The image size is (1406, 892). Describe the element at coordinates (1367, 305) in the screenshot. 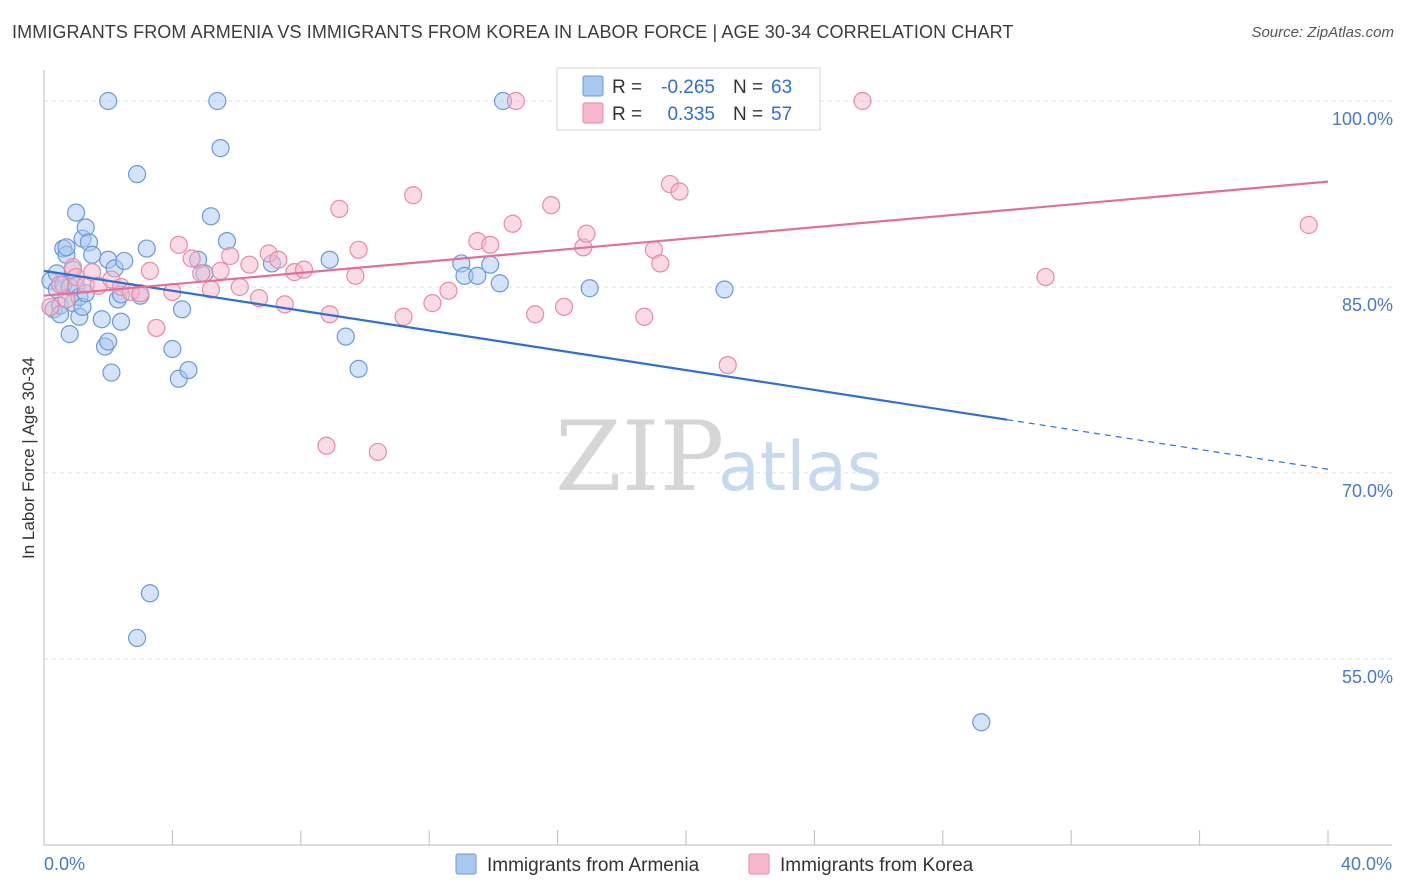

I see `y-tick-label-2: 85.0%` at that location.